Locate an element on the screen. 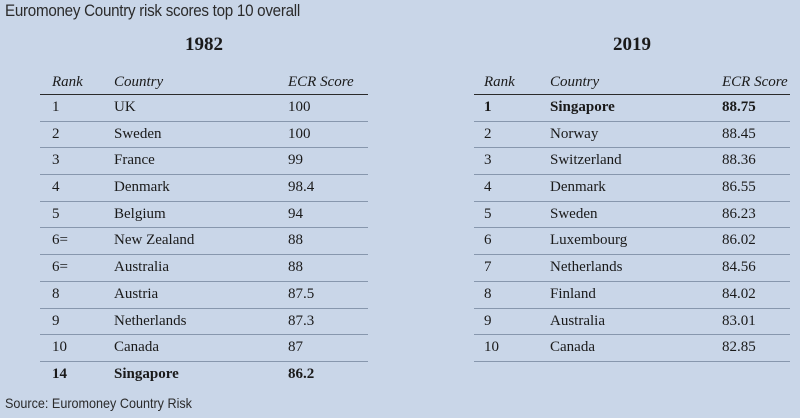 This screenshot has height=418, width=800. table-year: 1982 is located at coordinates (204, 44).